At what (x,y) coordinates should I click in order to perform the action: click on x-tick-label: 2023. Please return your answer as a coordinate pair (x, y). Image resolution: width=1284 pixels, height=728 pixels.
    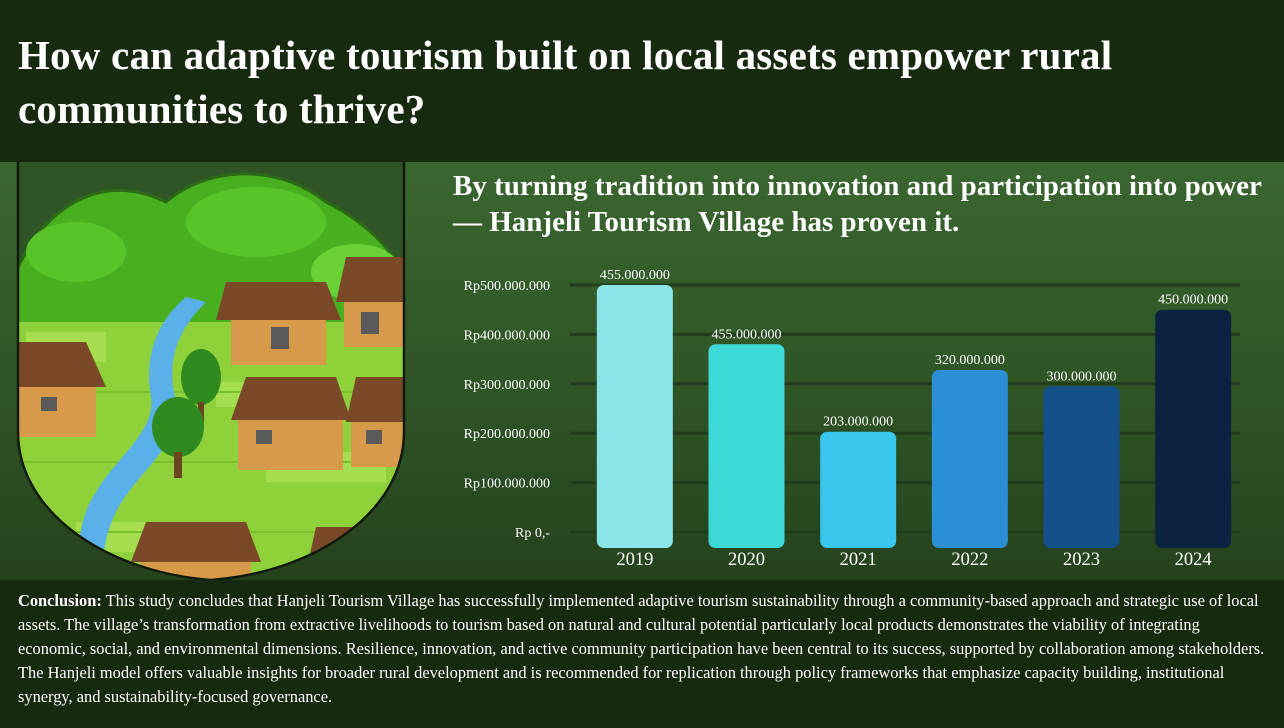
    Looking at the image, I should click on (1081, 560).